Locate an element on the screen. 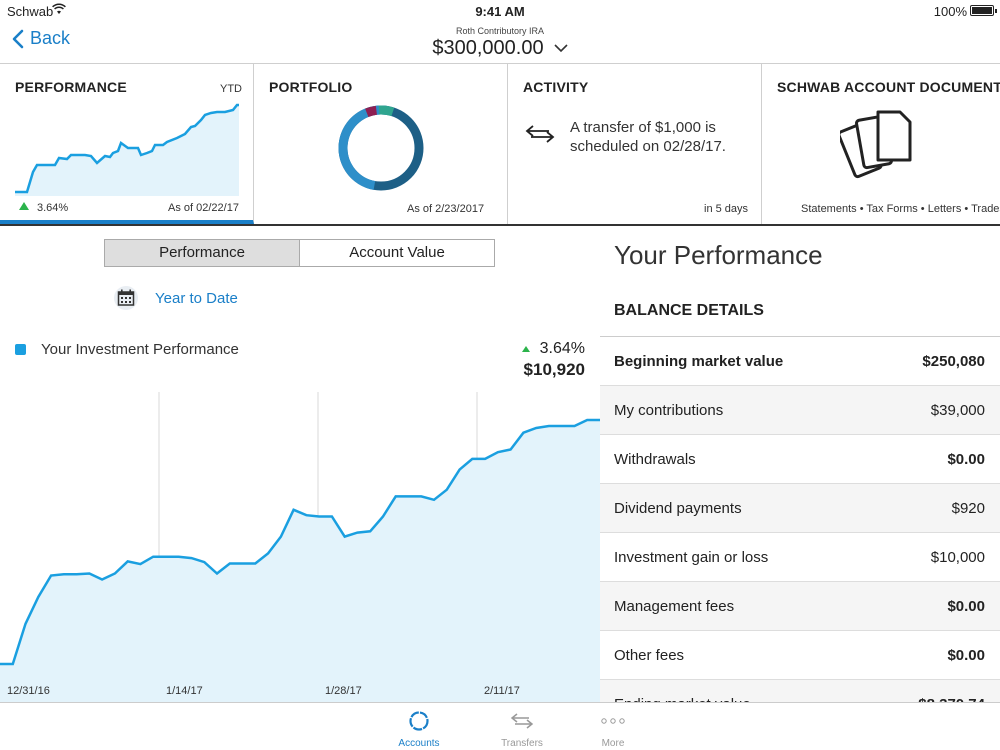 The width and height of the screenshot is (1000, 750). tab-transfers: Transfers is located at coordinates (522, 729).